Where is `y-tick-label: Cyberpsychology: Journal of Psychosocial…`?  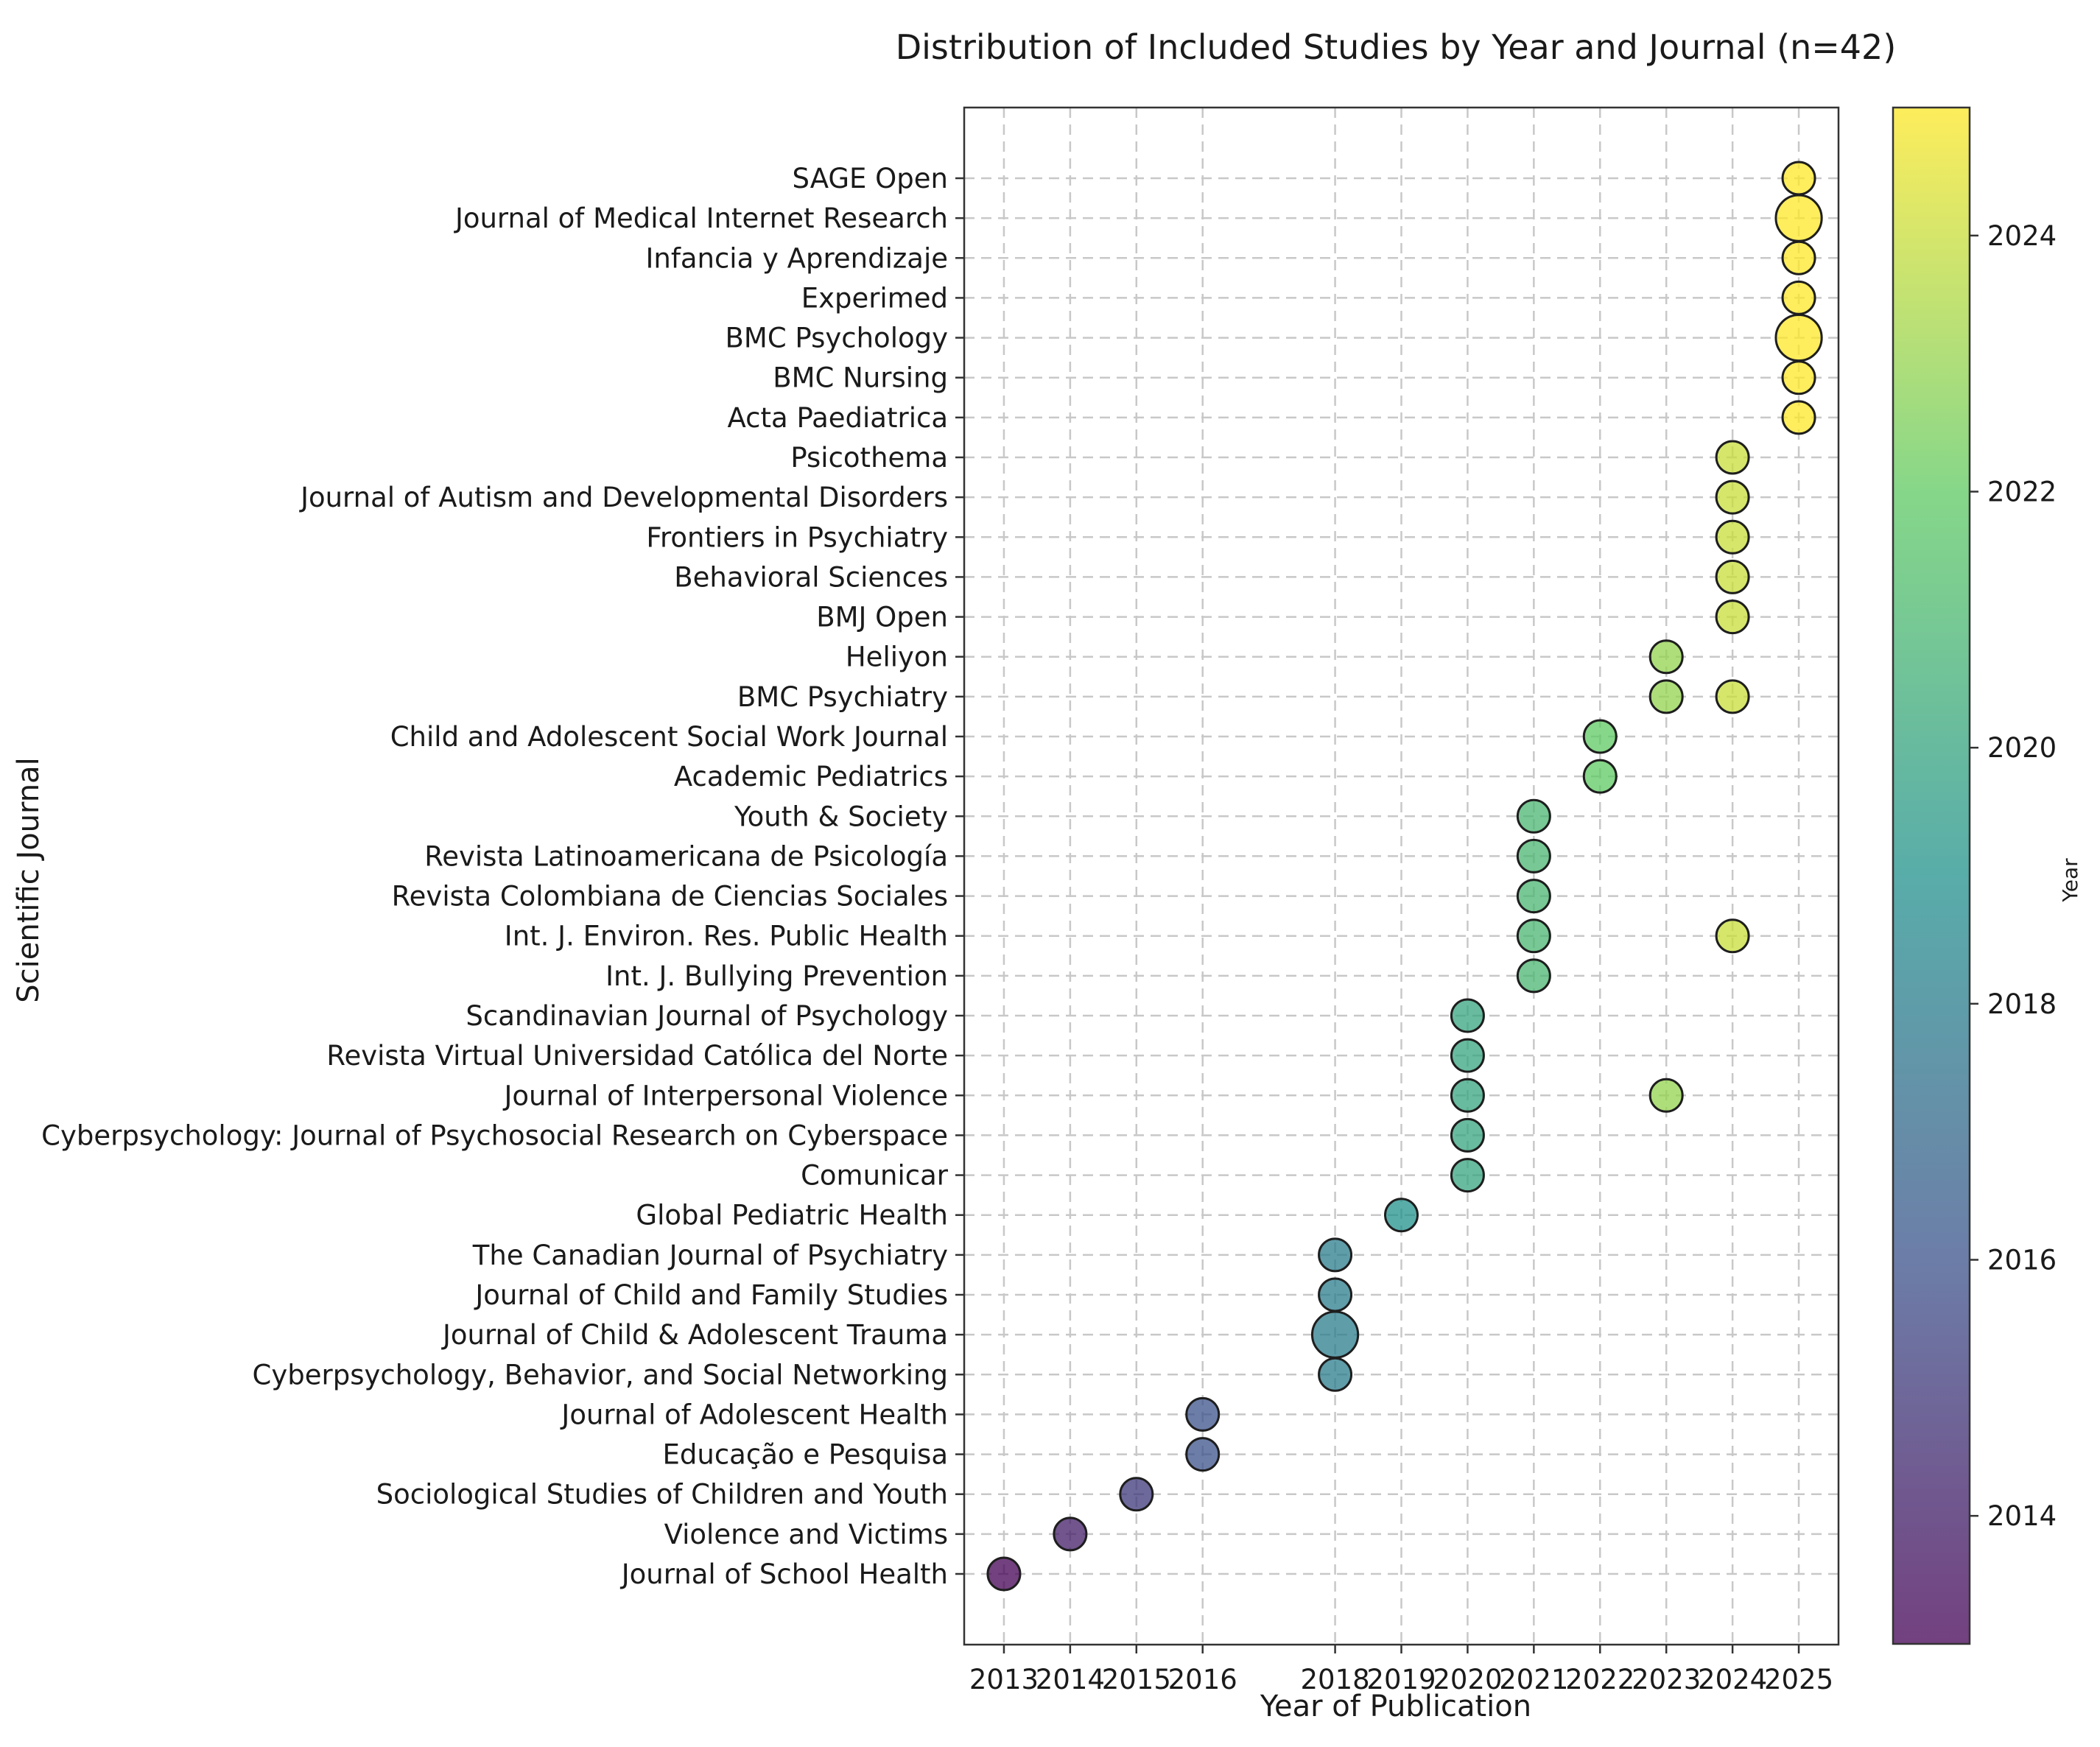
y-tick-label: Cyberpsychology: Journal of Psychosocial… is located at coordinates (495, 1135).